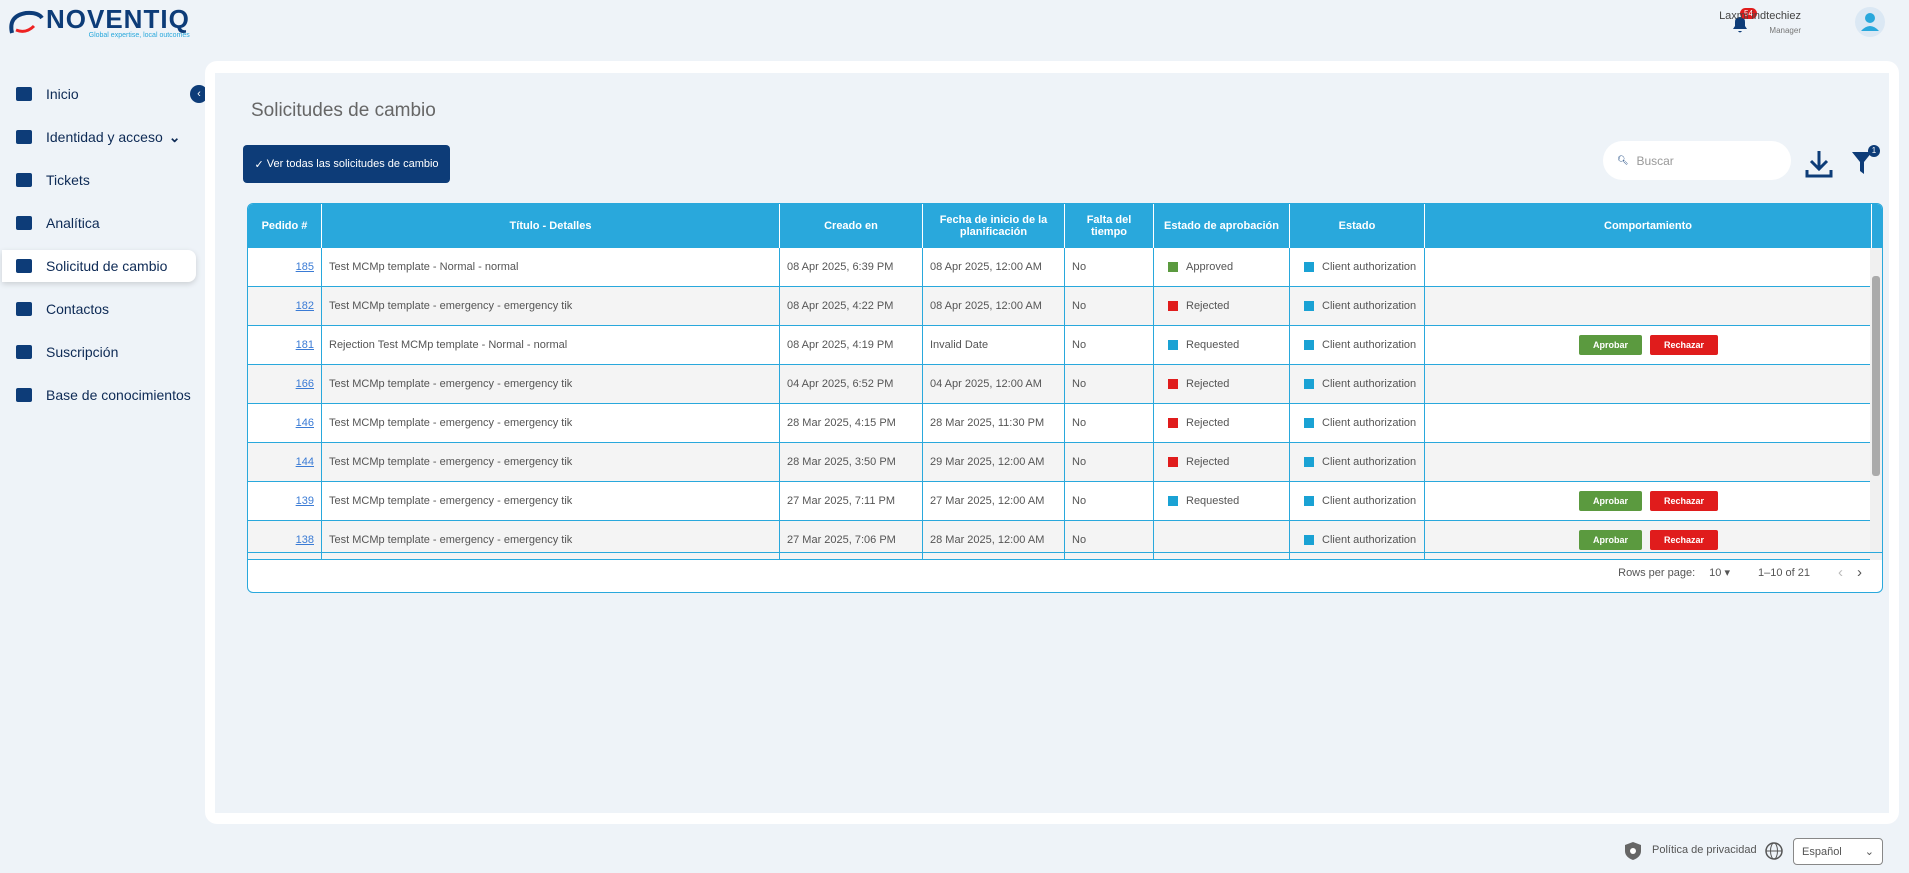 This screenshot has height=873, width=1909. What do you see at coordinates (1633, 851) in the screenshot?
I see `privacy-icon` at bounding box center [1633, 851].